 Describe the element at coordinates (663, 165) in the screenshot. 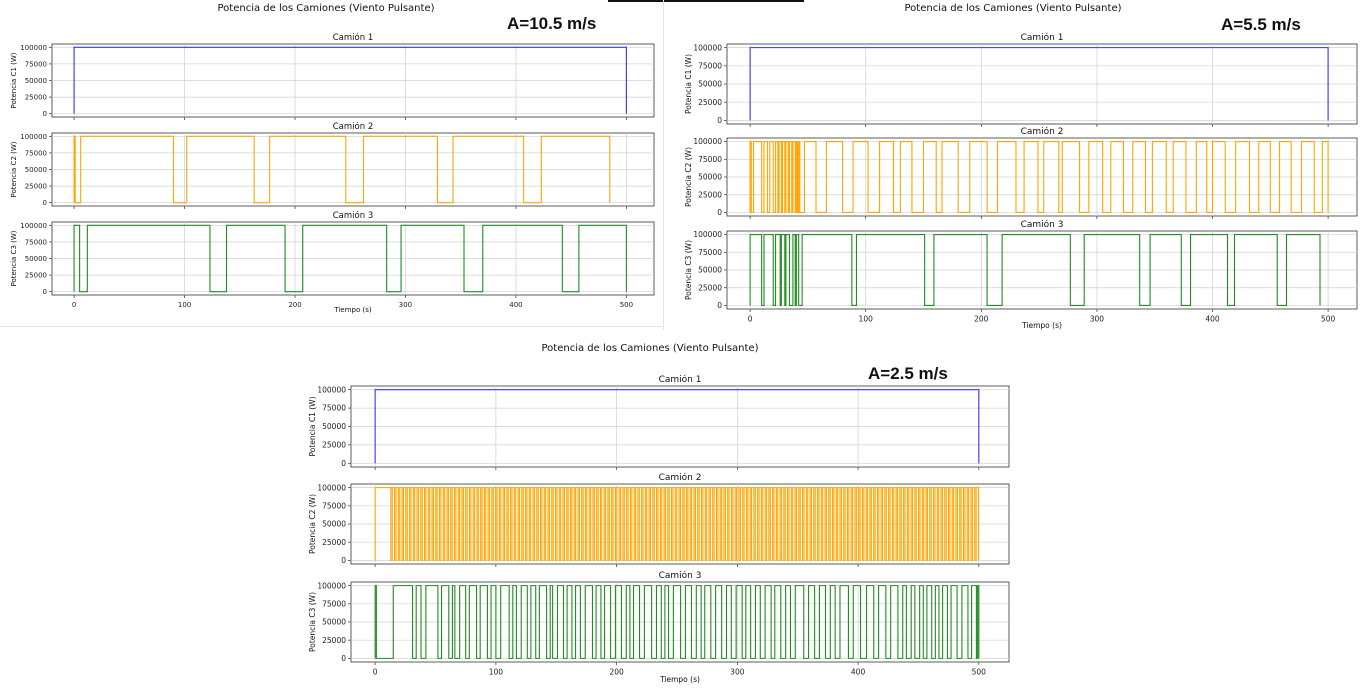

I see `figure-divider-vertical` at that location.